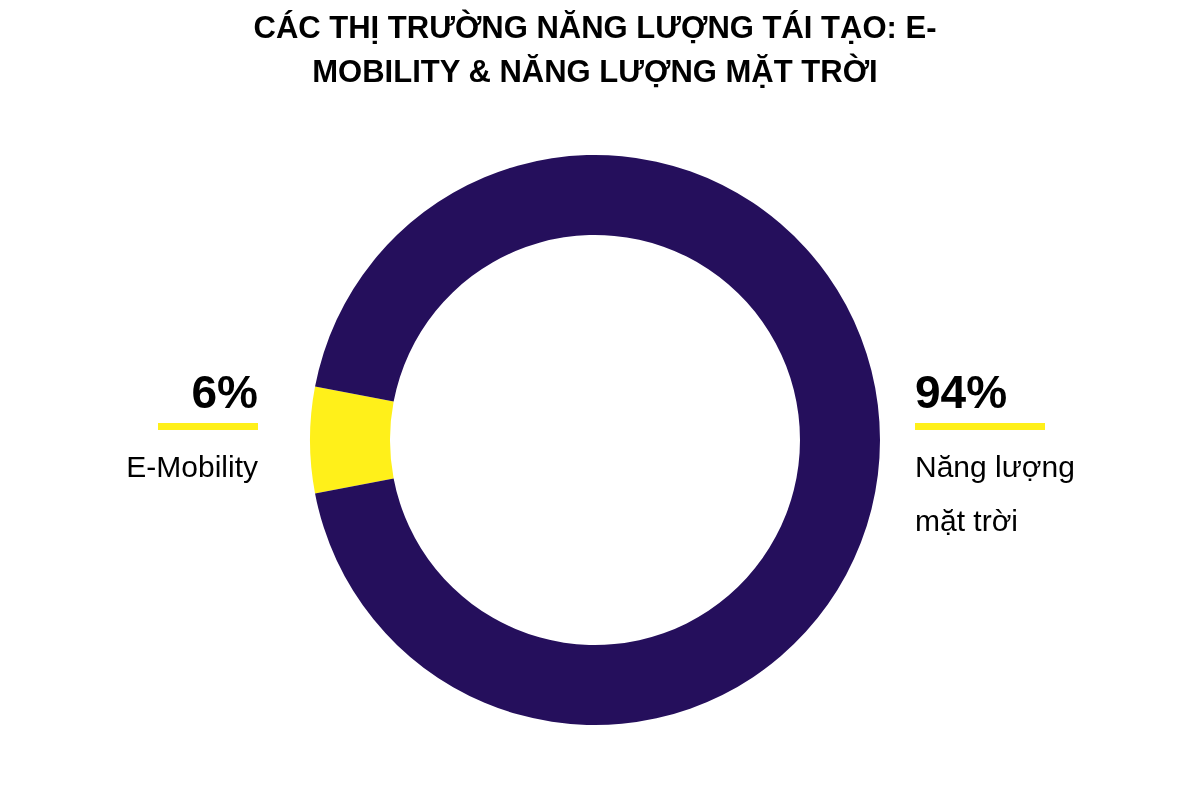 Image resolution: width=1190 pixels, height=800 pixels. Describe the element at coordinates (962, 392) in the screenshot. I see `data-label: 94%` at that location.